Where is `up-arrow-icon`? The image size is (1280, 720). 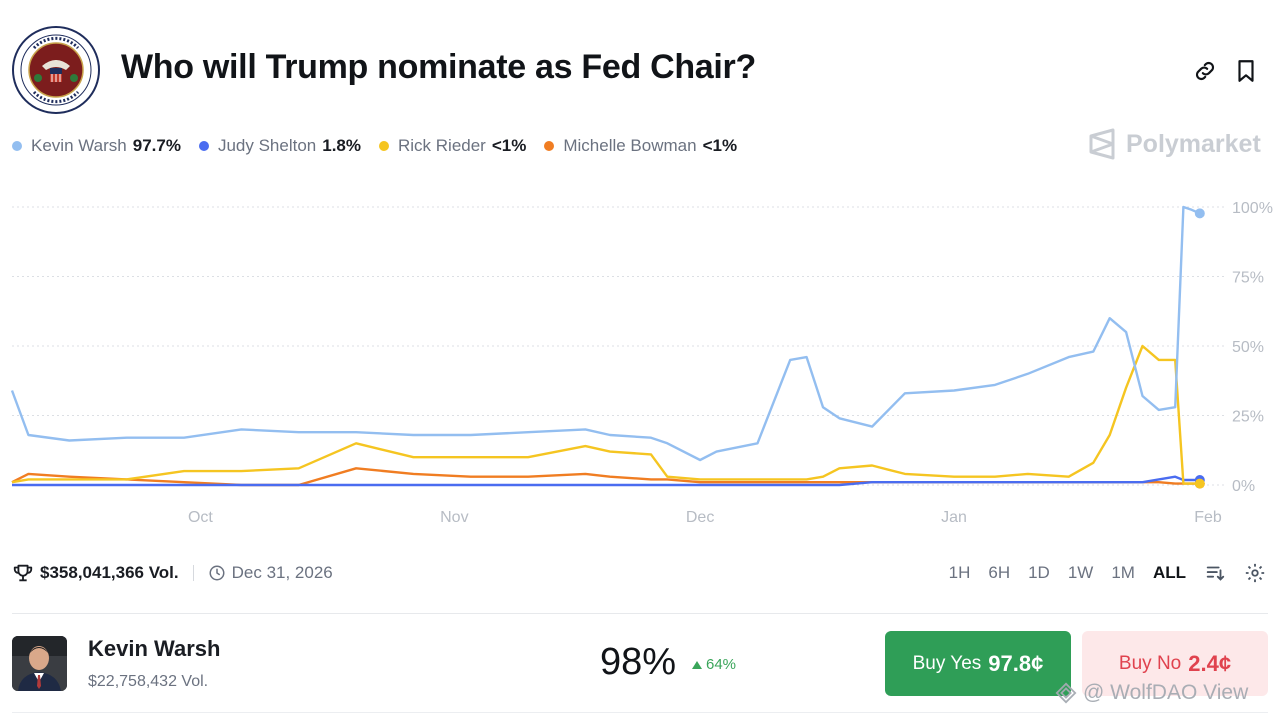
up-arrow-icon is located at coordinates (697, 664).